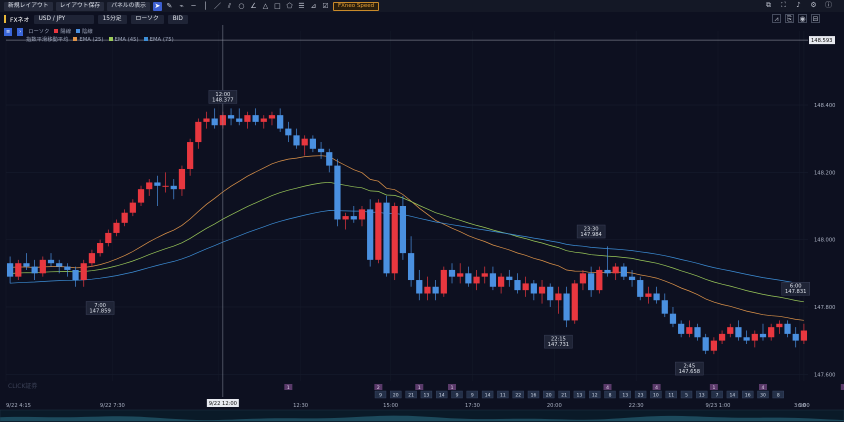  What do you see at coordinates (229, 5) in the screenshot?
I see `channel-icon: ⫽` at bounding box center [229, 5].